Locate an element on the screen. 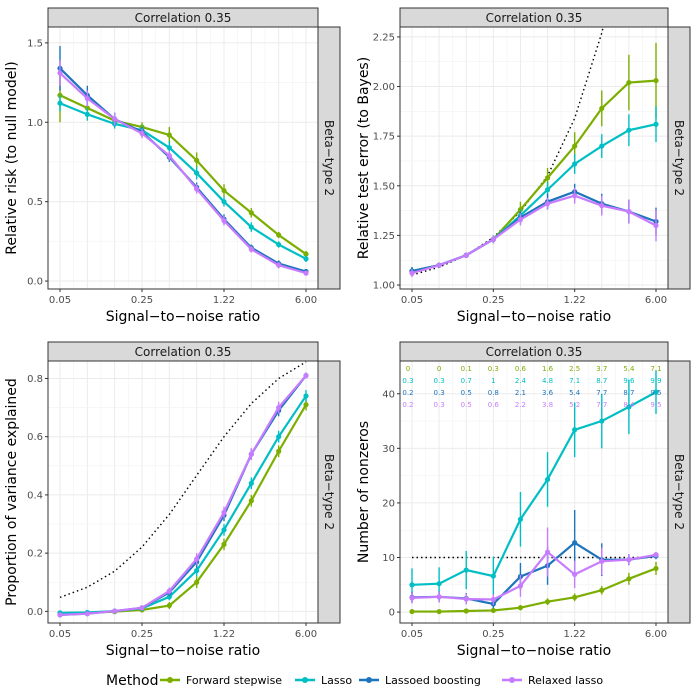 The image size is (700, 700). y-tick-label: 0 is located at coordinates (392, 613).